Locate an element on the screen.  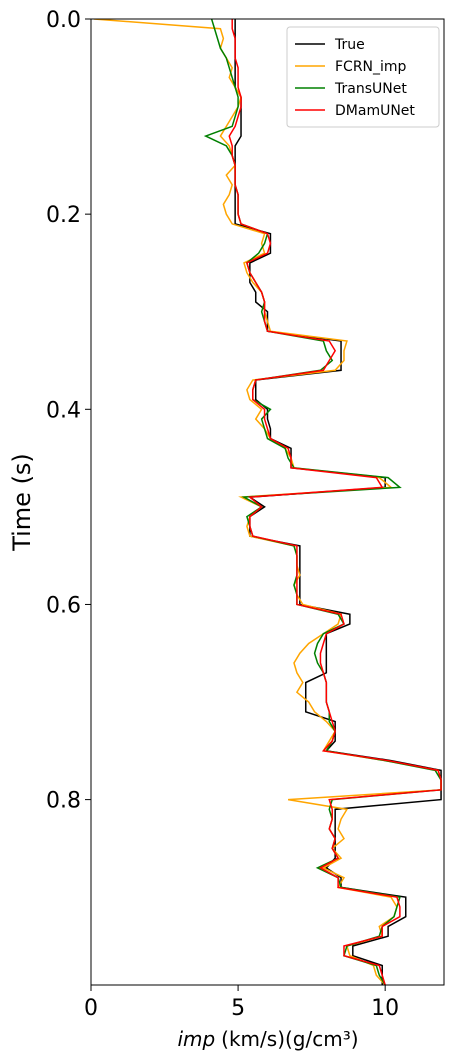
value-tick-label: 5 is located at coordinates (238, 1008).